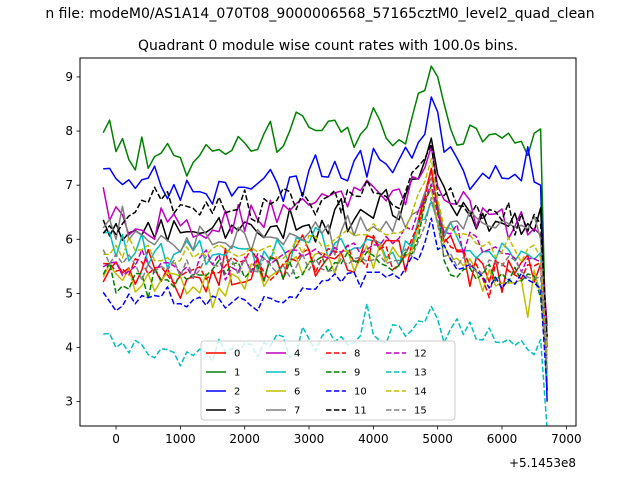  Describe the element at coordinates (437, 439) in the screenshot. I see `x-tick-label: 5000` at that location.